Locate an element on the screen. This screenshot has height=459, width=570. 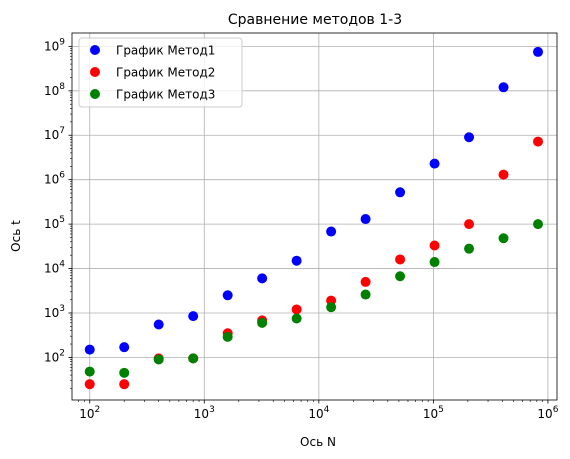
legend: График Метод1 График Метод2 График Метод3 is located at coordinates (160, 72).